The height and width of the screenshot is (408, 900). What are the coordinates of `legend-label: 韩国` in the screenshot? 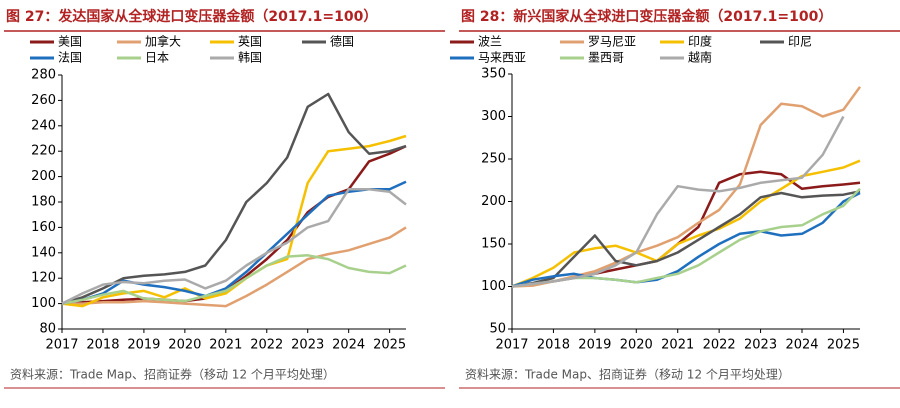 It's located at (250, 57).